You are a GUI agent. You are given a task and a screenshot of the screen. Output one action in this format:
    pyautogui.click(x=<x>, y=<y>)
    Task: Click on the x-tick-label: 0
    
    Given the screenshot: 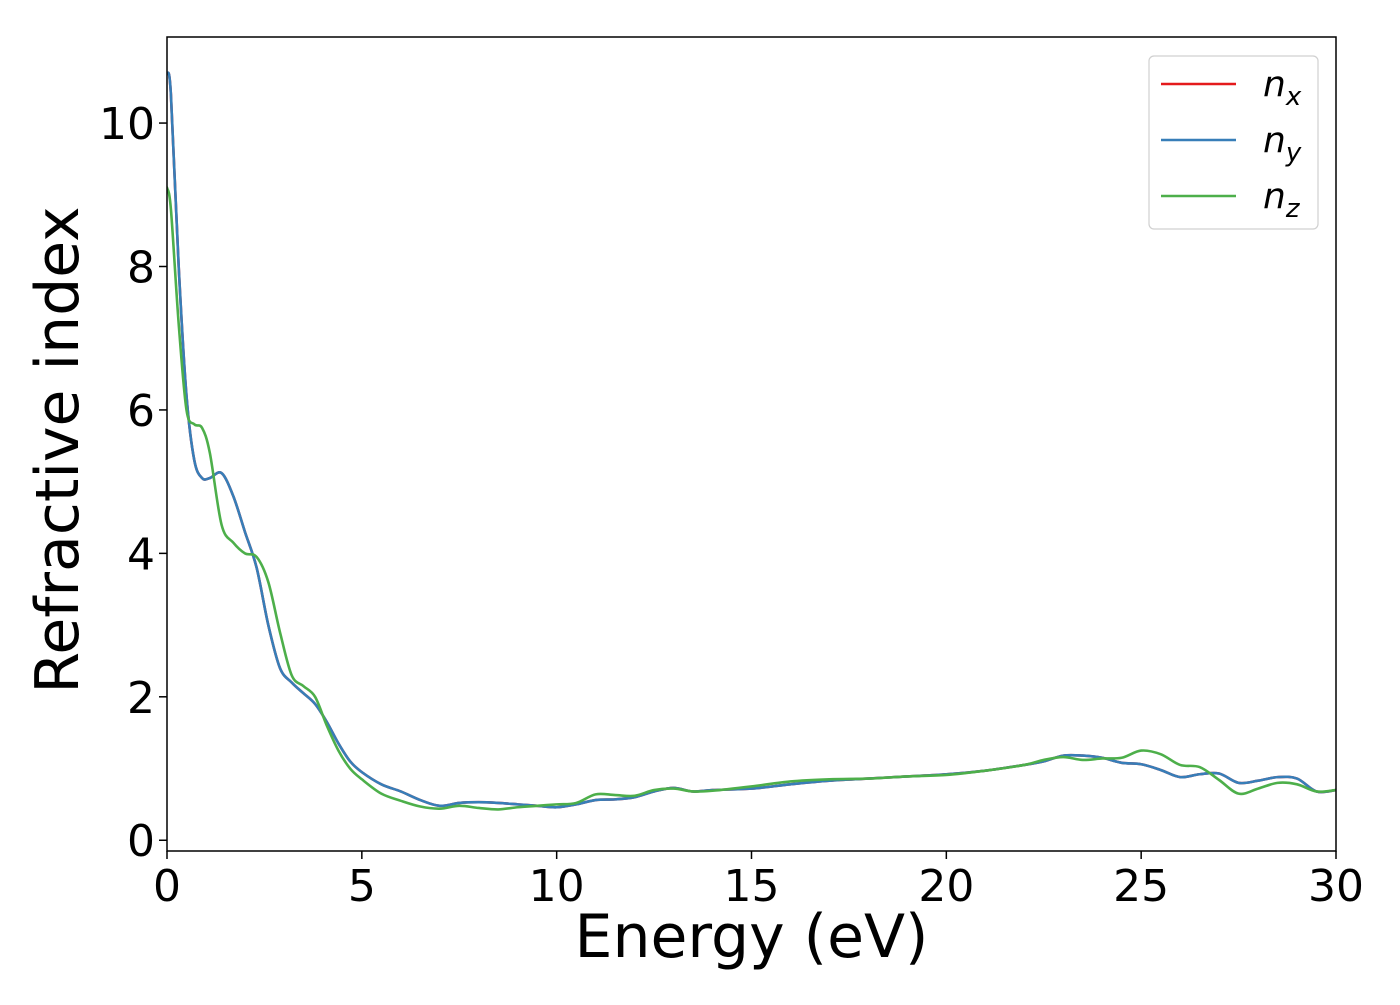 What is the action you would take?
    pyautogui.click(x=167, y=886)
    